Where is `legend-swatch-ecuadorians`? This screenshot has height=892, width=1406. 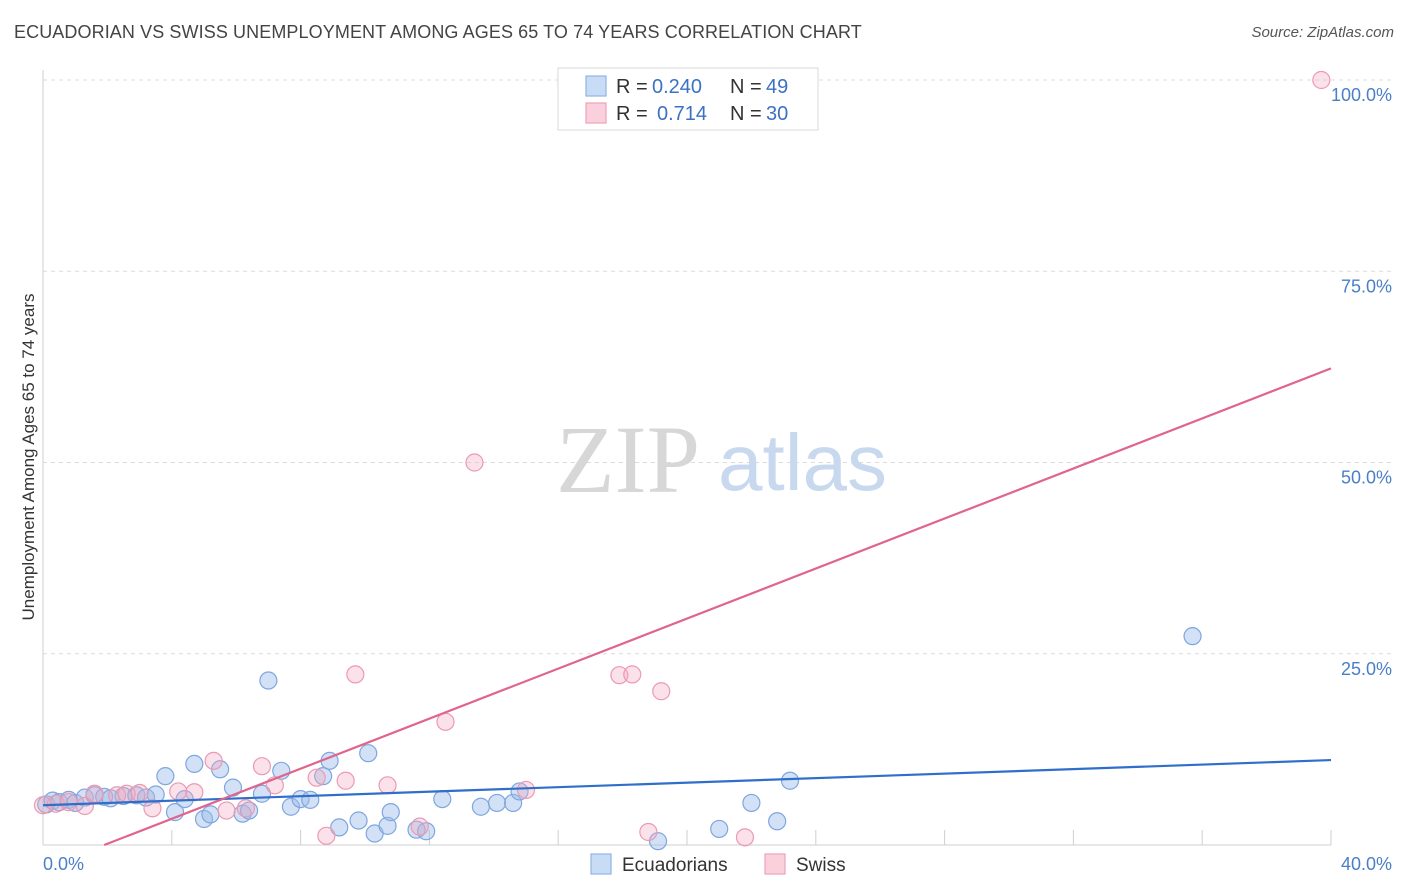 legend-swatch-ecuadorians is located at coordinates (596, 86).